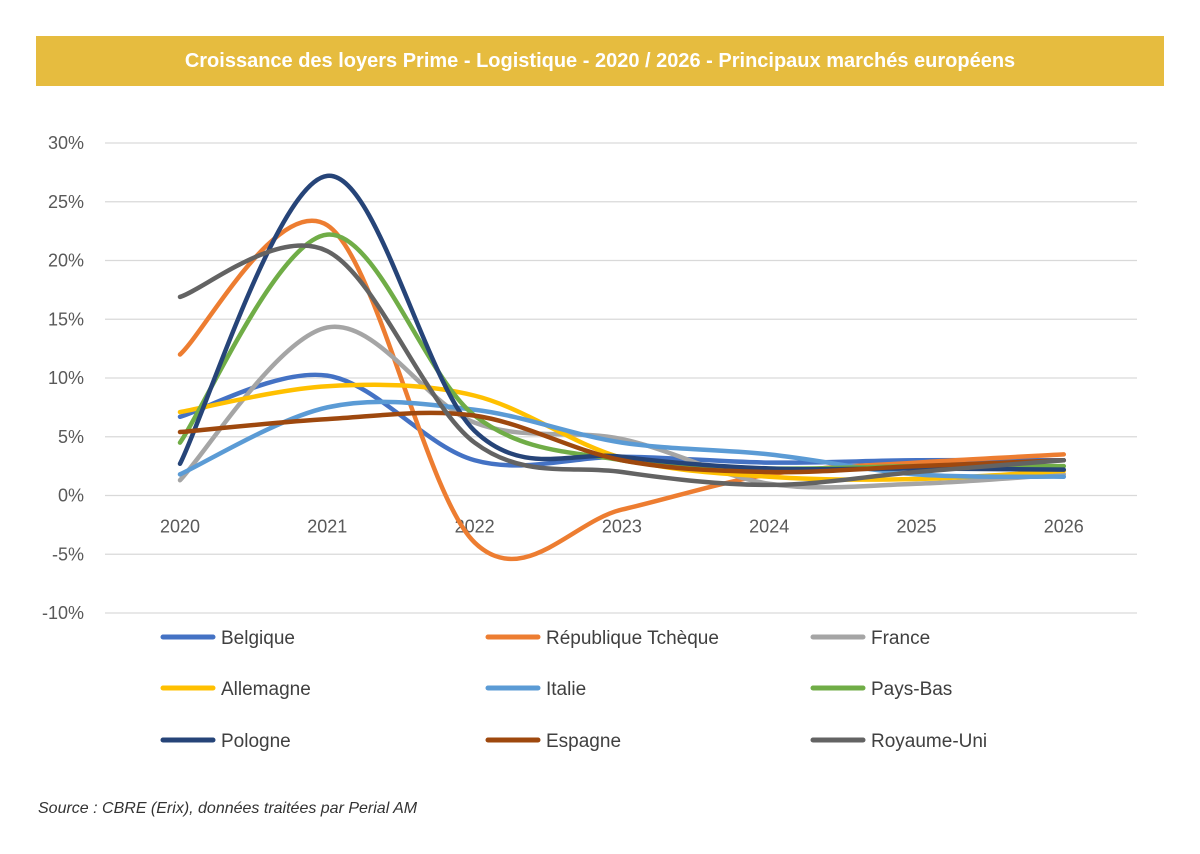 Image resolution: width=1200 pixels, height=854 pixels. I want to click on x-tick-label: 2025, so click(916, 527).